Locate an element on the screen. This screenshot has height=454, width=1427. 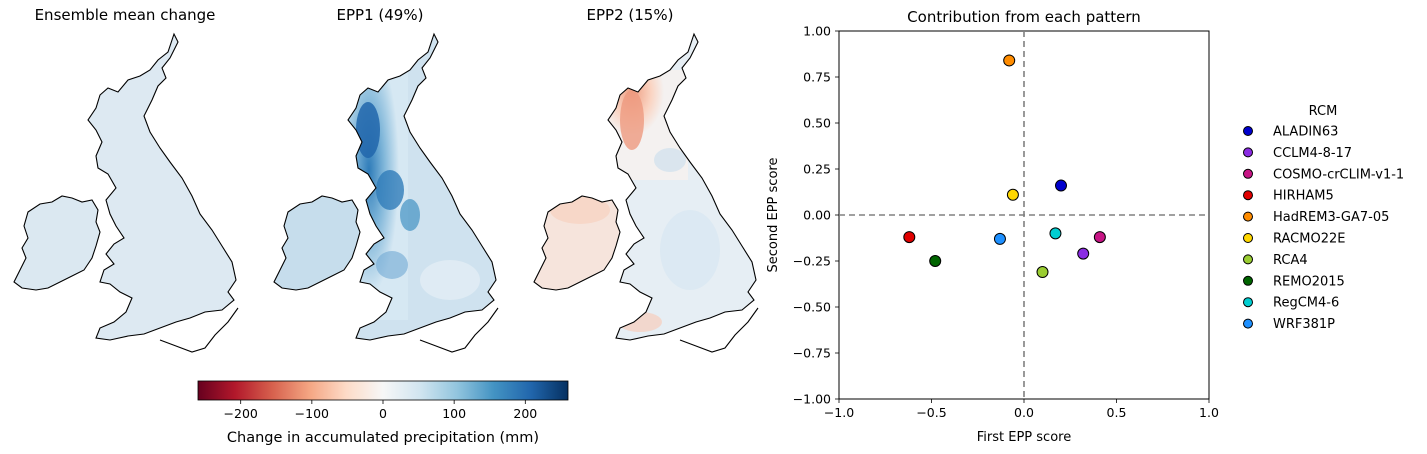
legend-label: COSMO-crCLIM-v1-1 is located at coordinates (1338, 174).